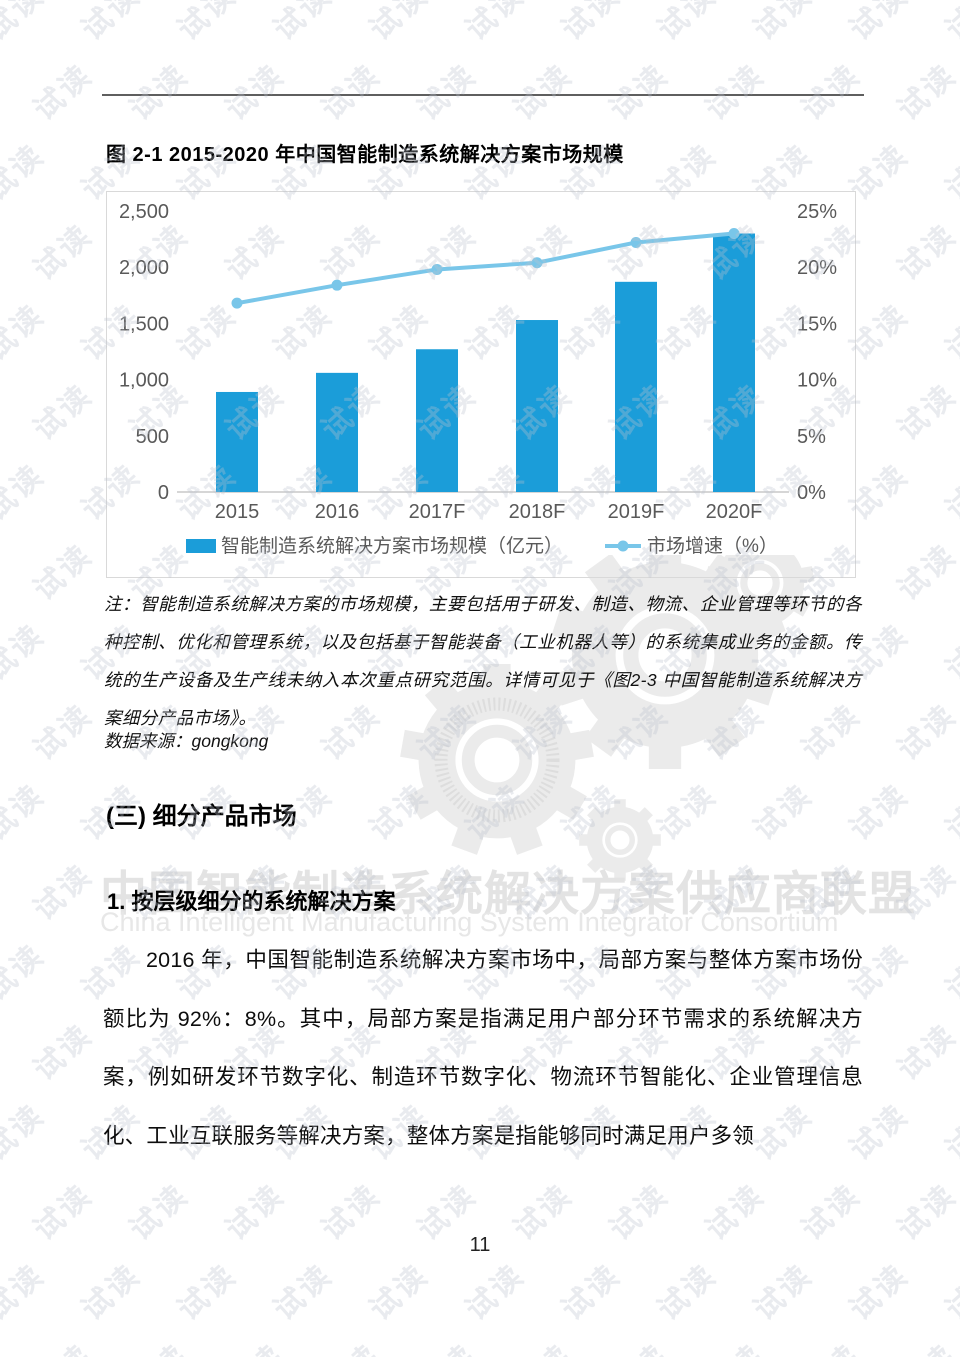 Image resolution: width=960 pixels, height=1357 pixels. Describe the element at coordinates (152, 437) in the screenshot. I see `svg-text: 500` at that location.